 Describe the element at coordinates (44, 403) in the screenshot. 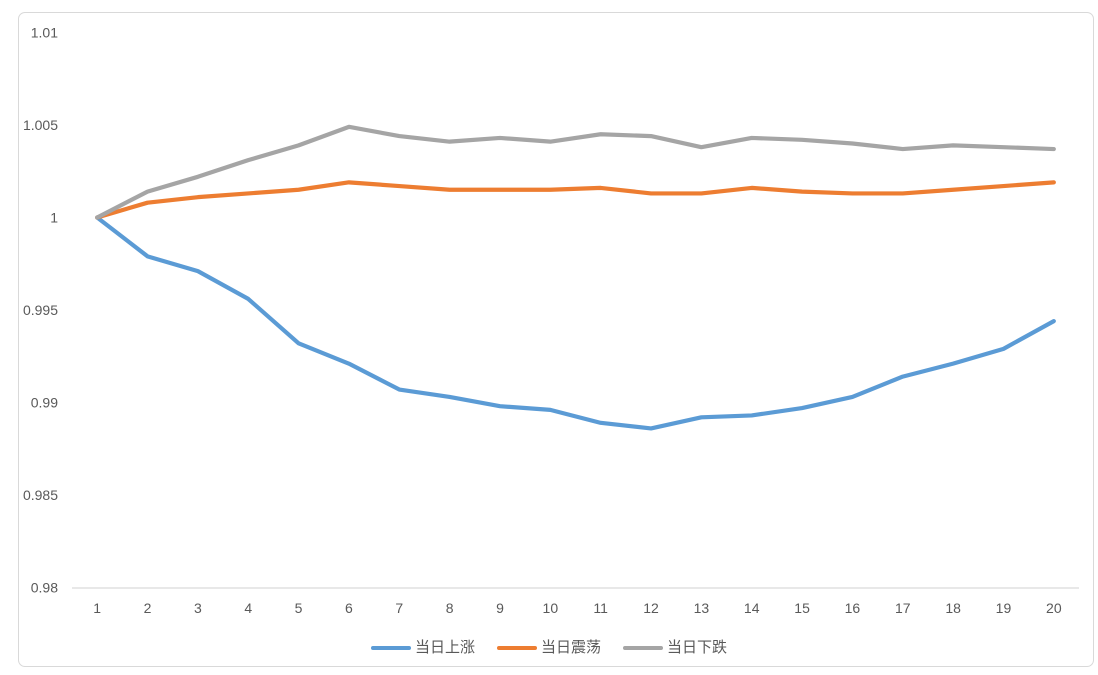

I see `y-tick-label: 0.99` at that location.